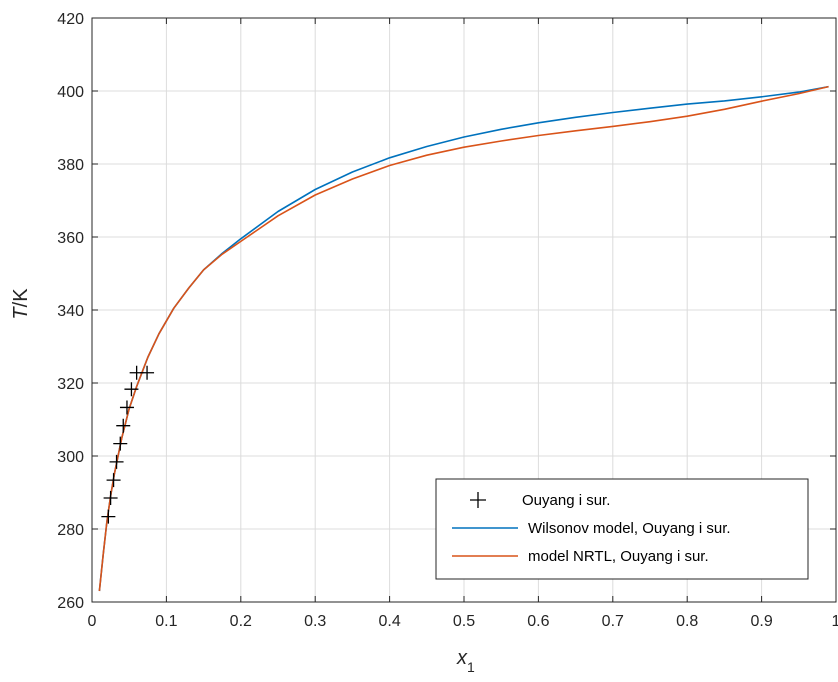  What do you see at coordinates (761, 621) in the screenshot?
I see `x-tick-label: 0.9` at bounding box center [761, 621].